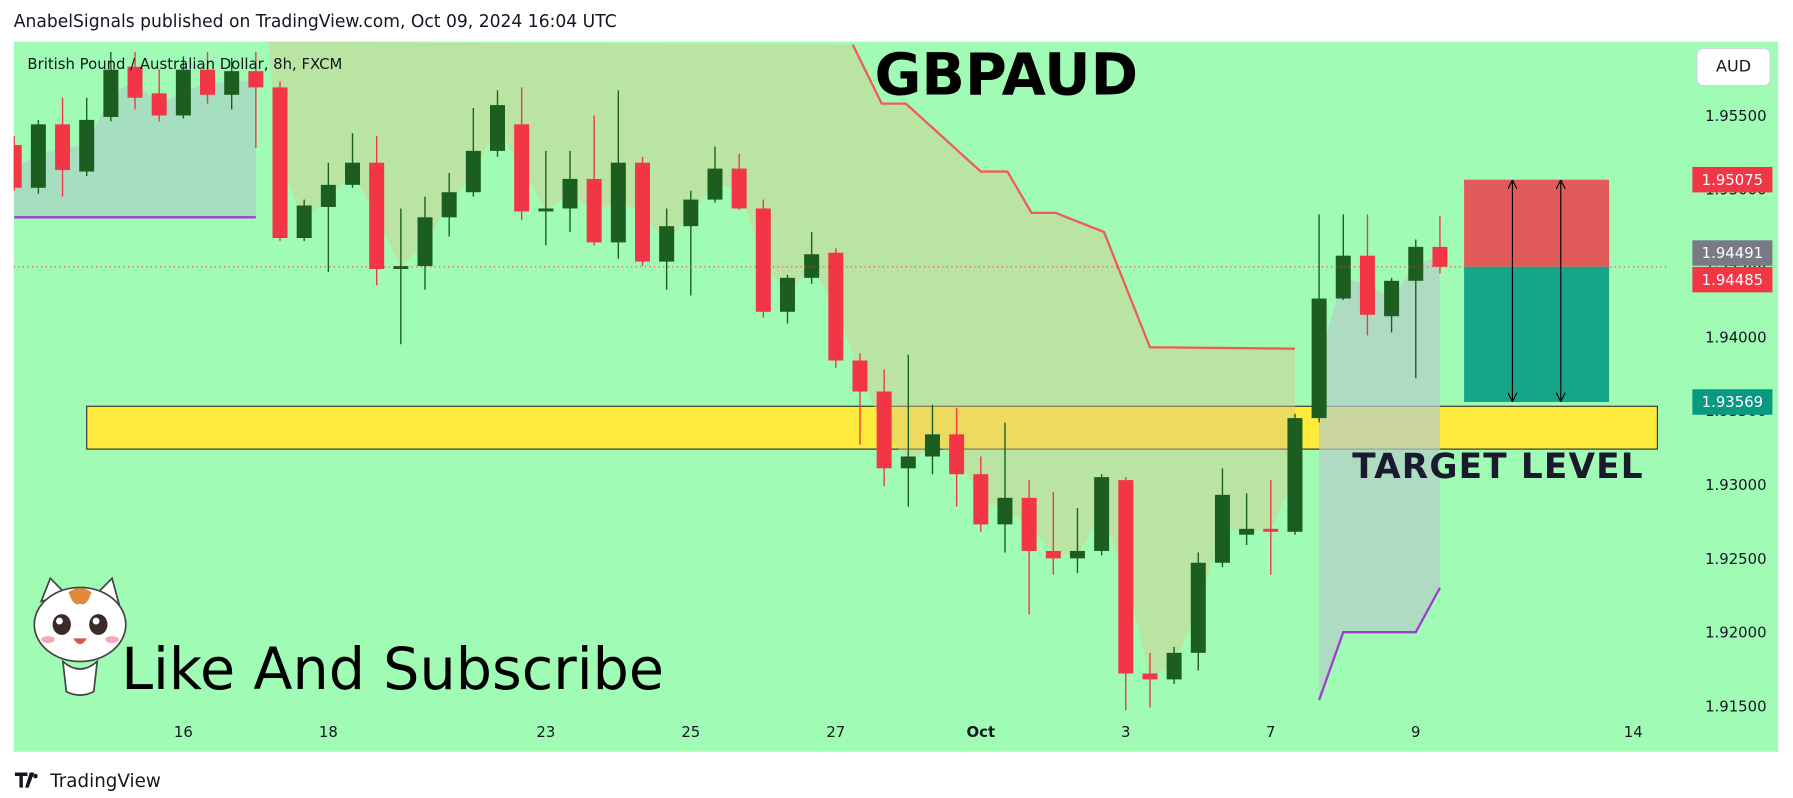 The height and width of the screenshot is (798, 1793). Describe the element at coordinates (1537, 223) in the screenshot. I see `stop-zone` at that location.